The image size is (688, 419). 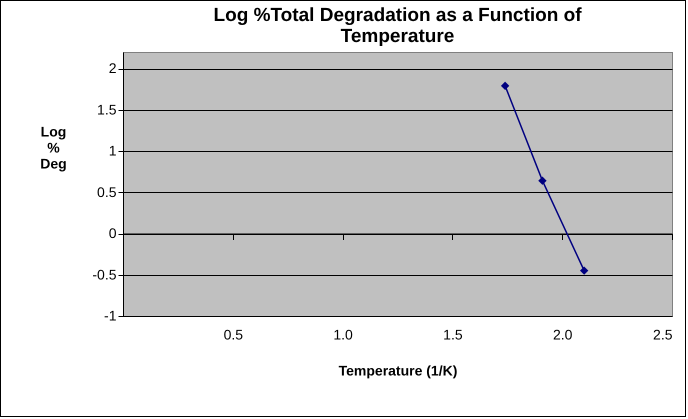 I want to click on x-tick-label: 1.5, so click(x=453, y=334).